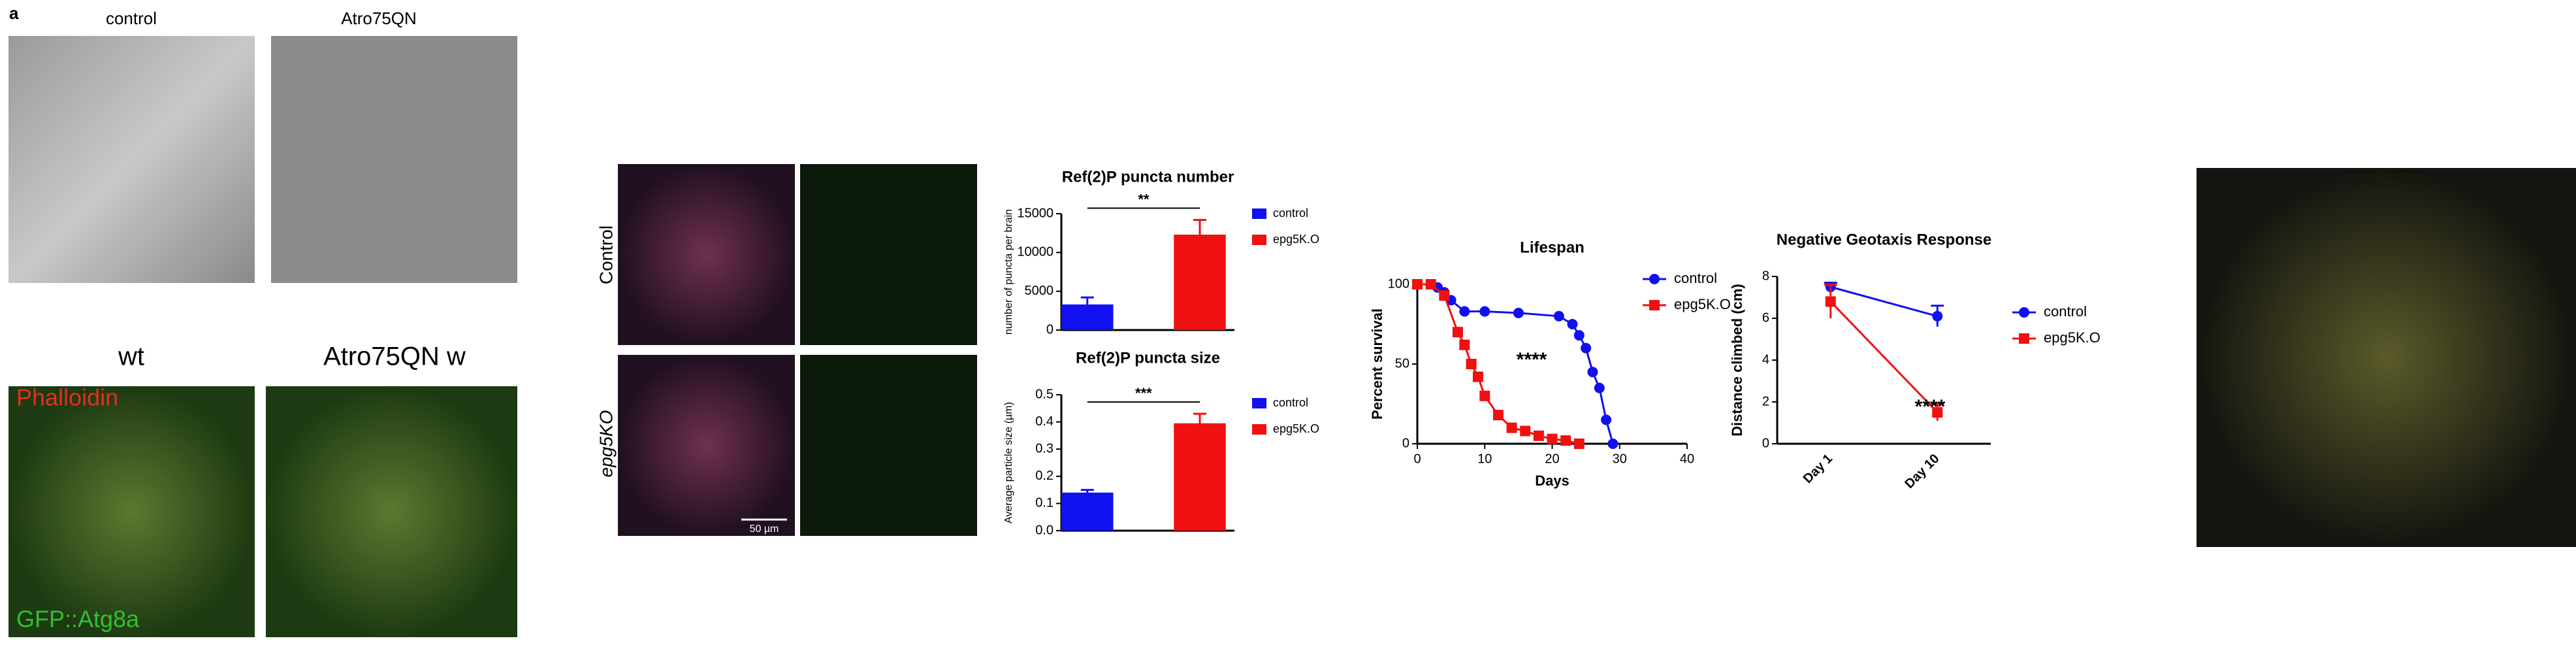  Describe the element at coordinates (1765, 401) in the screenshot. I see `y-tick-label: 2` at that location.